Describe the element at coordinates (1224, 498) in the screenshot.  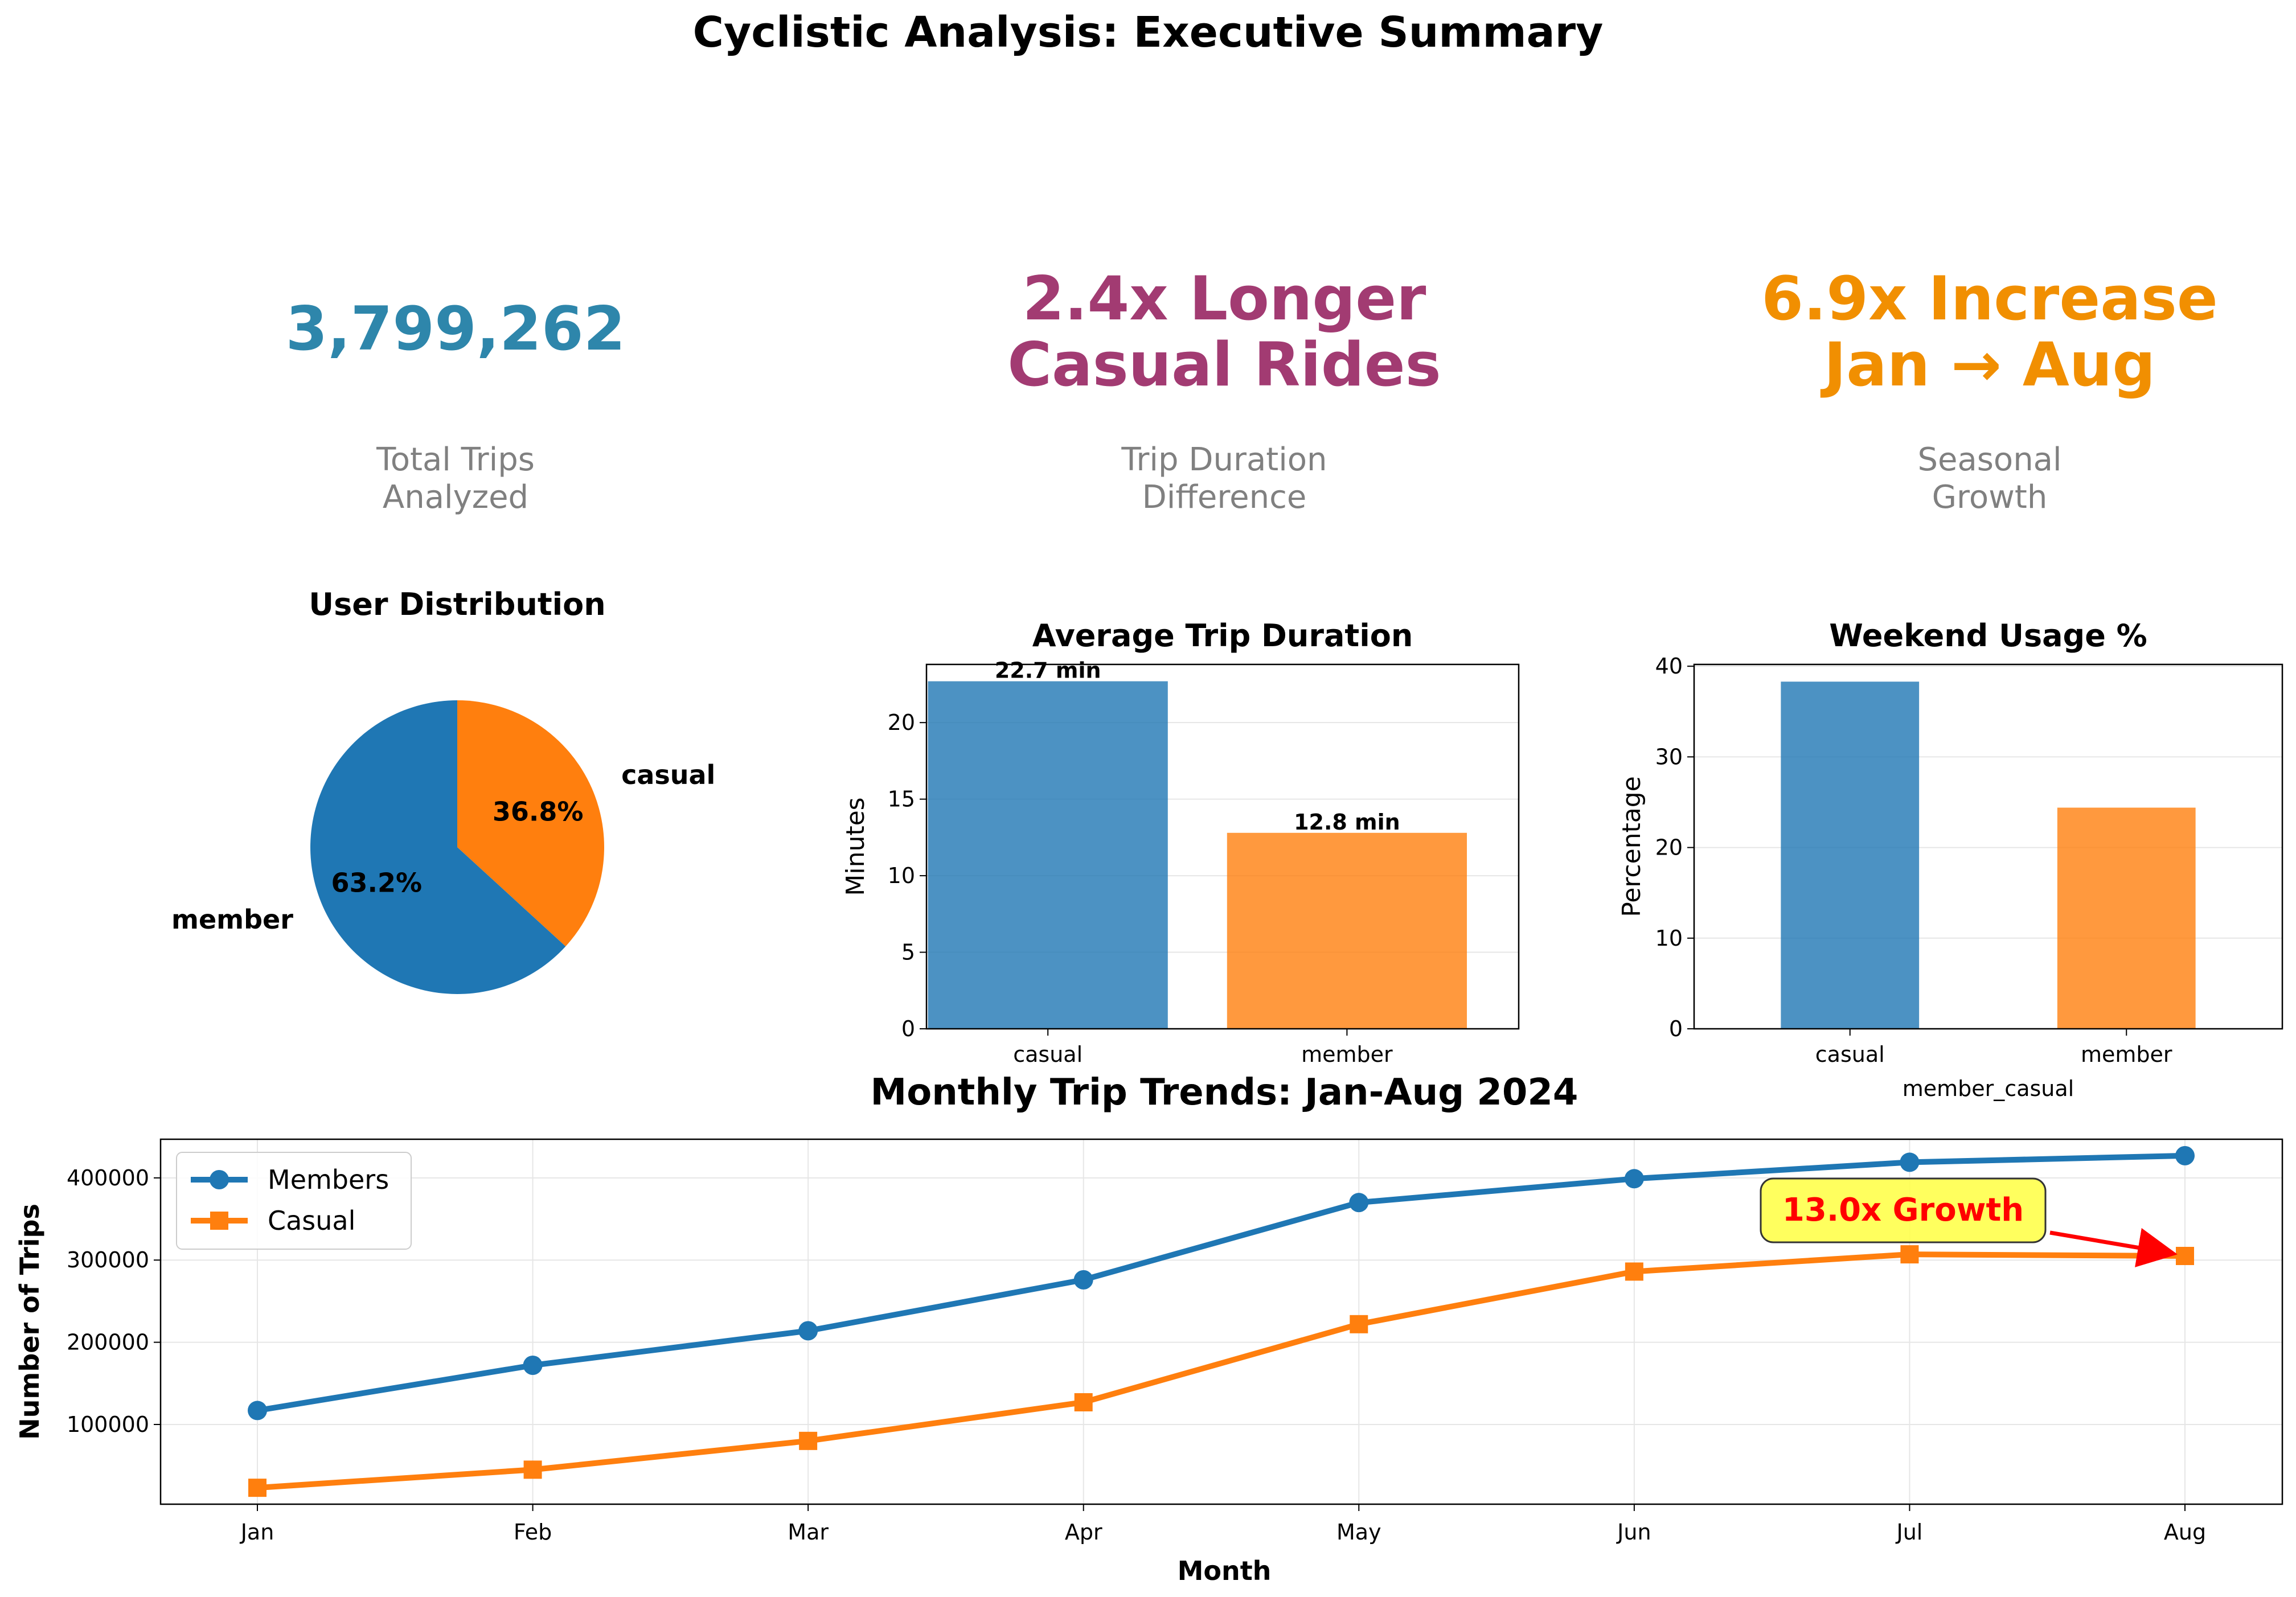
I see `kpi-label-line: Difference` at that location.